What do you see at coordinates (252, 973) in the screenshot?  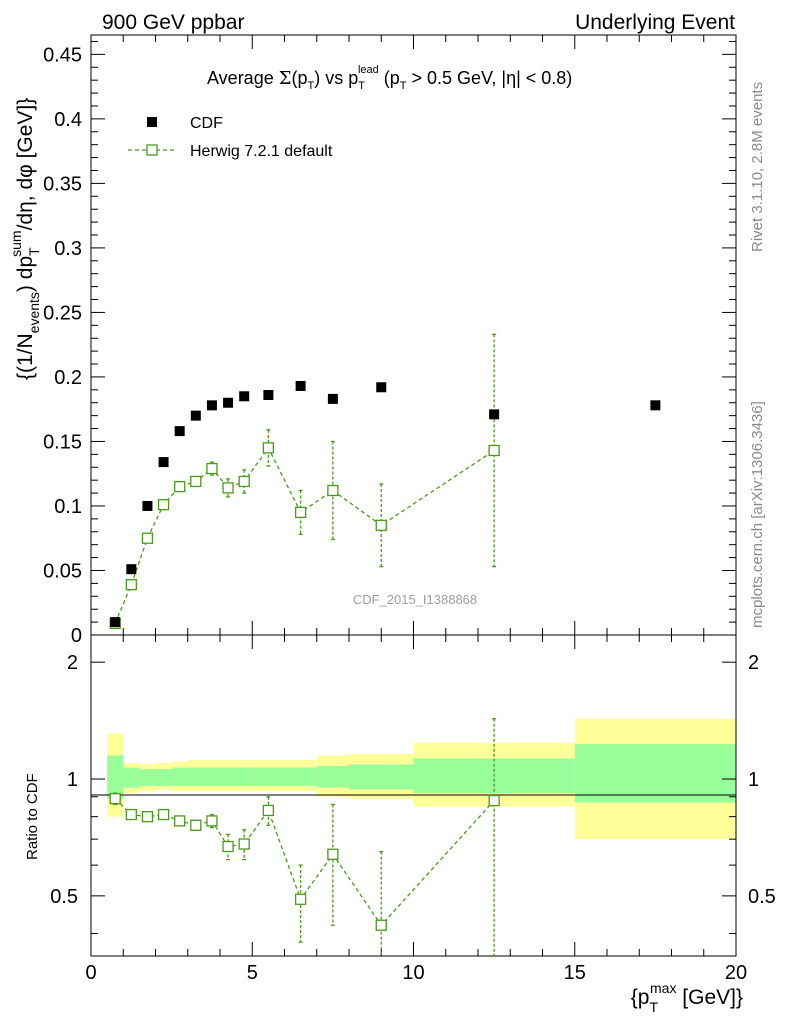 I see `x-tick-label: 5` at bounding box center [252, 973].